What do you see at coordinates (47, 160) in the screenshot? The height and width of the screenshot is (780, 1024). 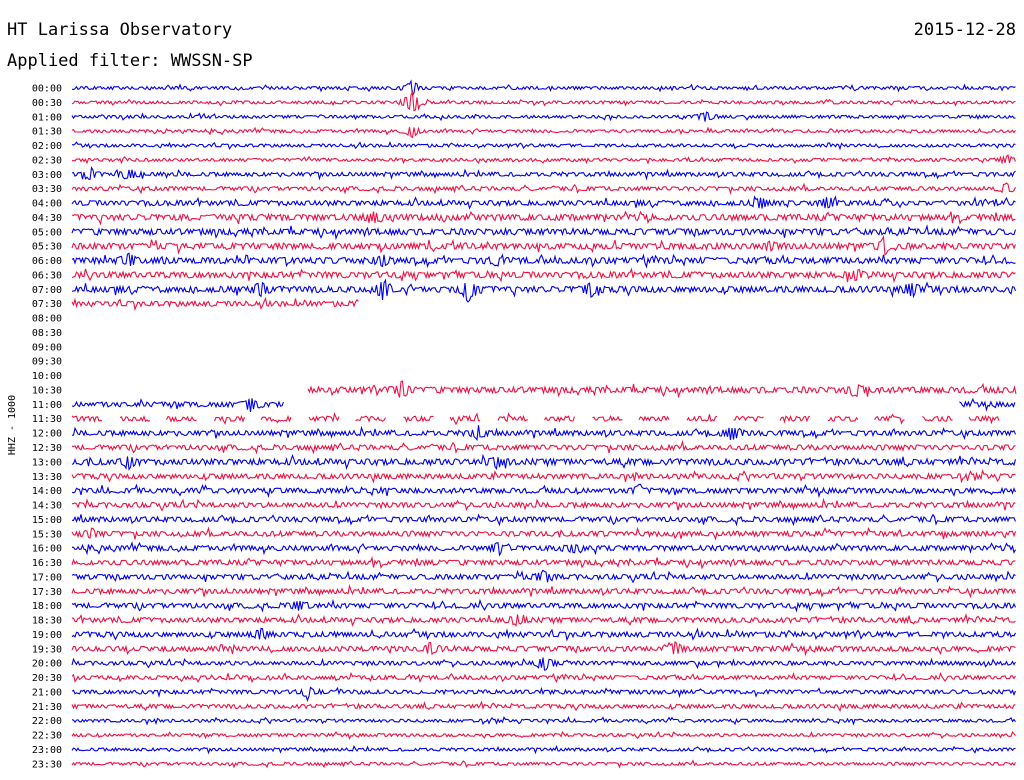 I see `row-label-0230: 02:30` at bounding box center [47, 160].